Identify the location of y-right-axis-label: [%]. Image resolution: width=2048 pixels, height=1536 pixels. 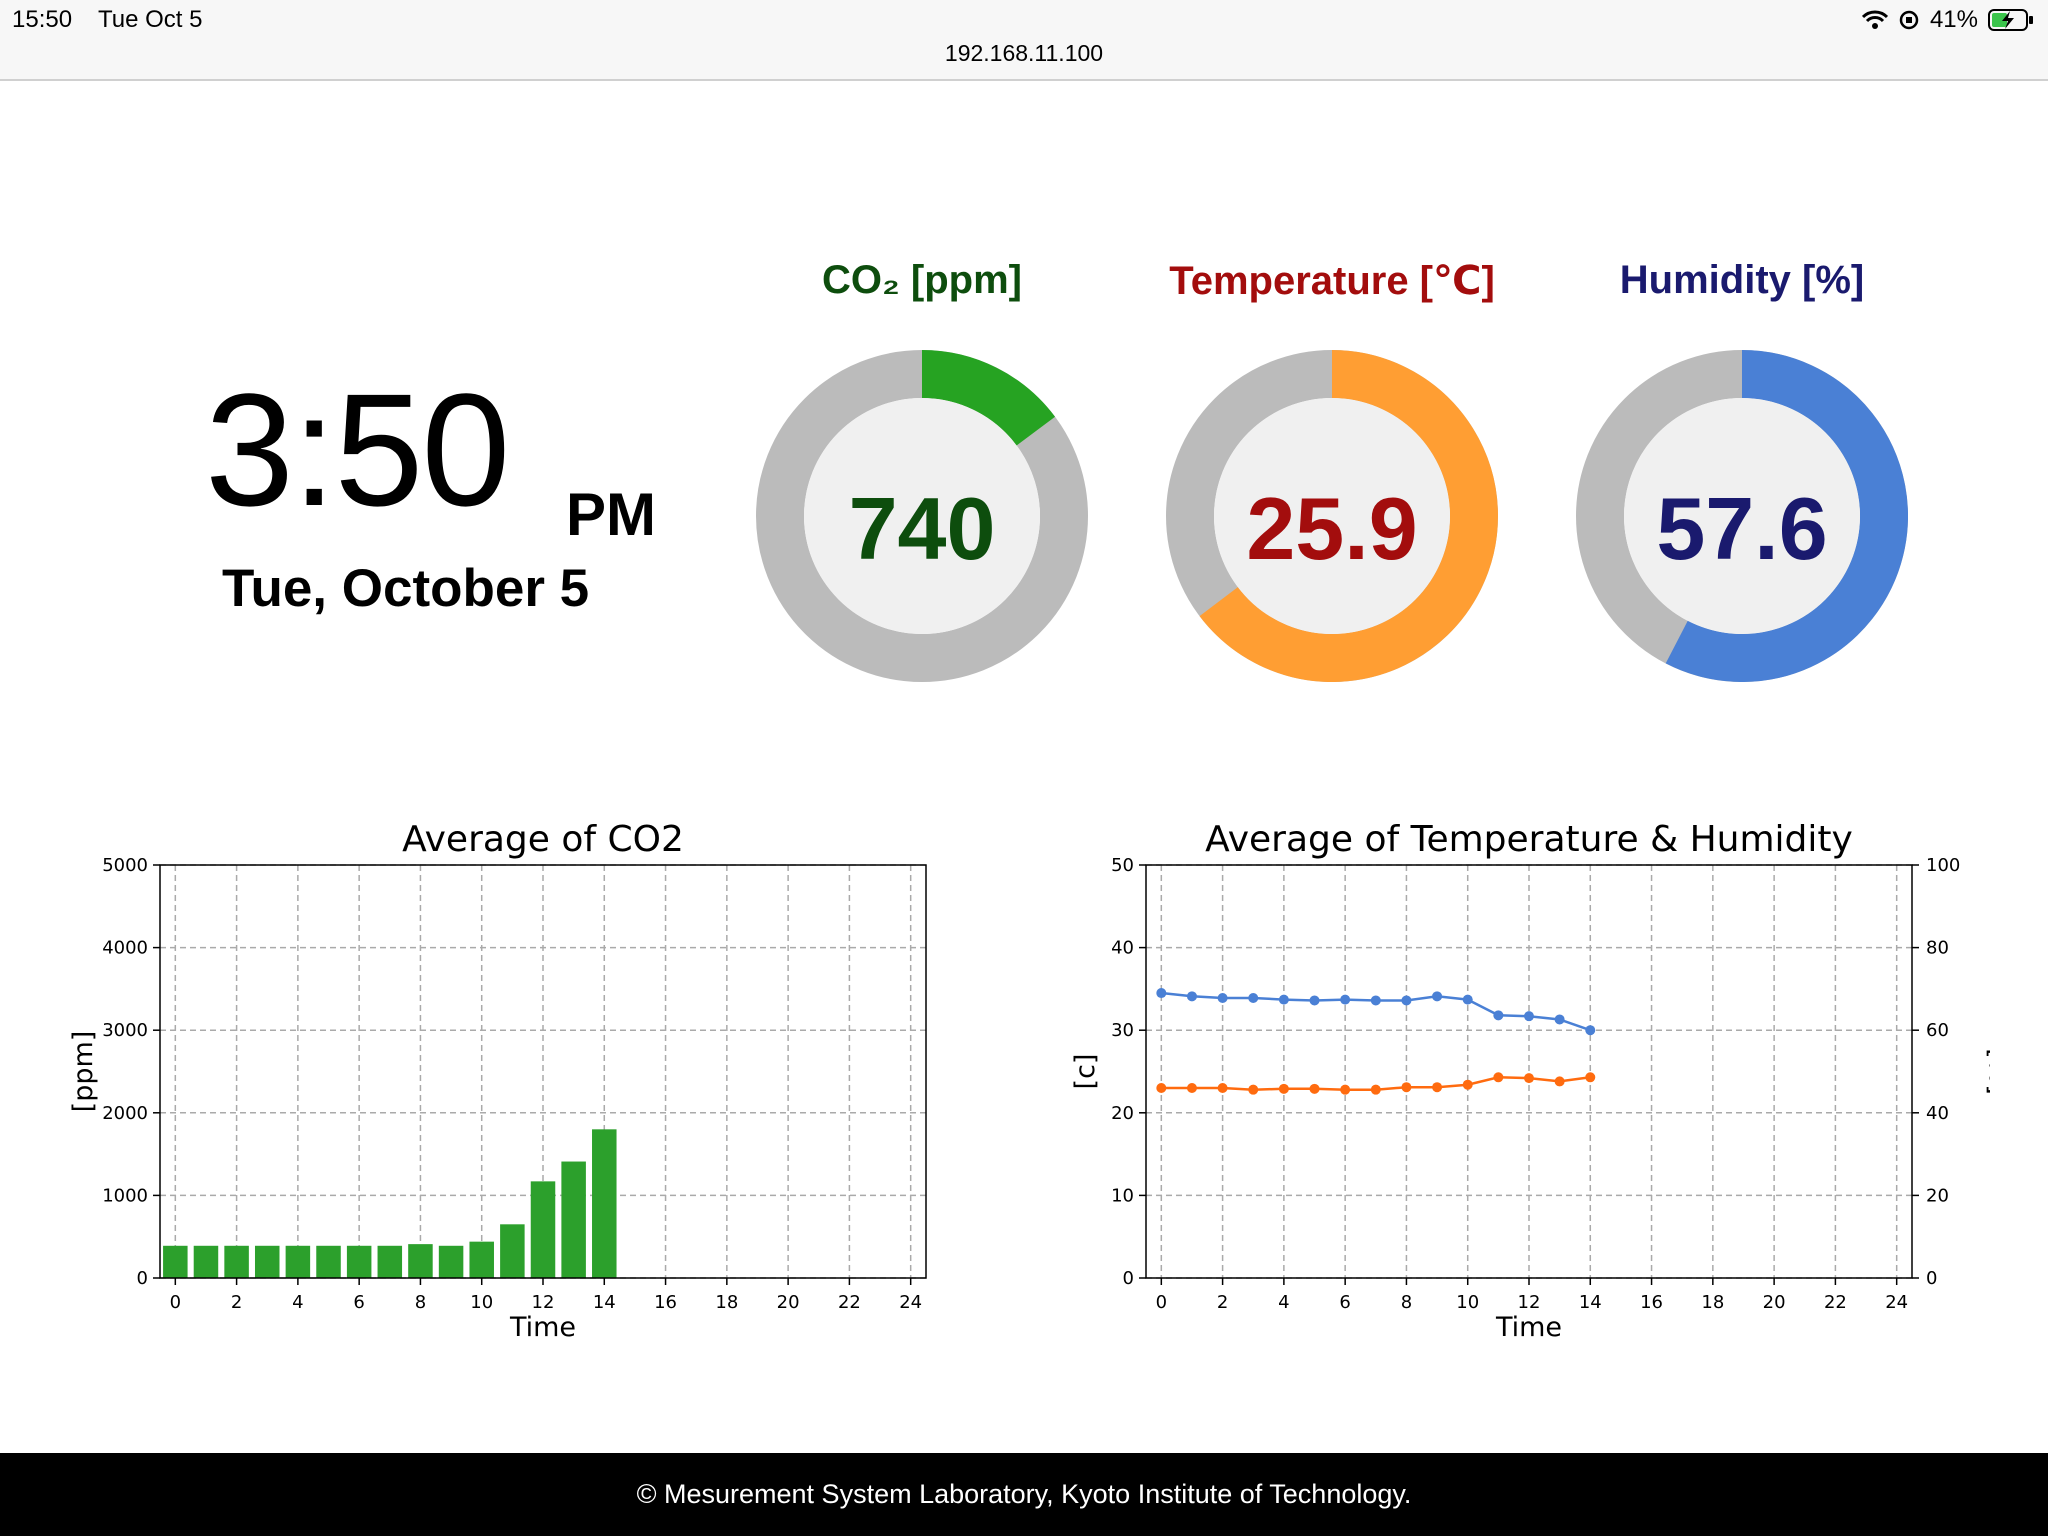
(1986, 1071).